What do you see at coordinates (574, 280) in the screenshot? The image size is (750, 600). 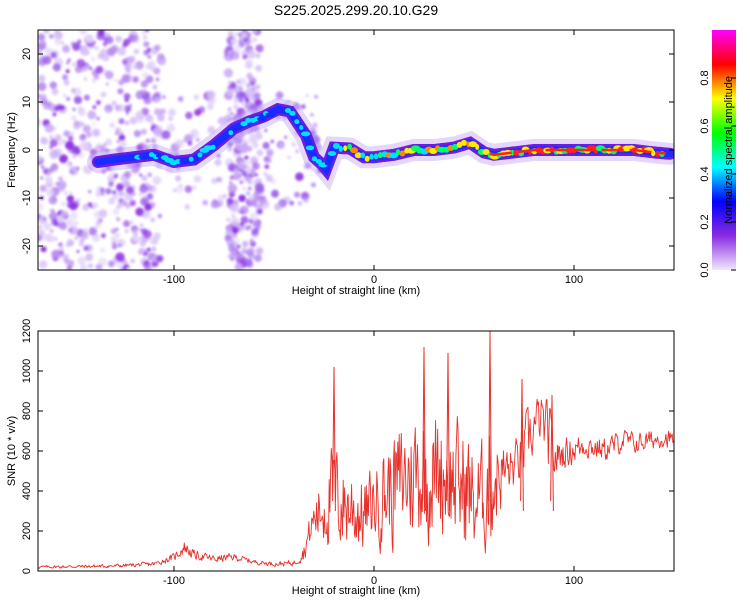 I see `x-tick-label: 100` at bounding box center [574, 280].